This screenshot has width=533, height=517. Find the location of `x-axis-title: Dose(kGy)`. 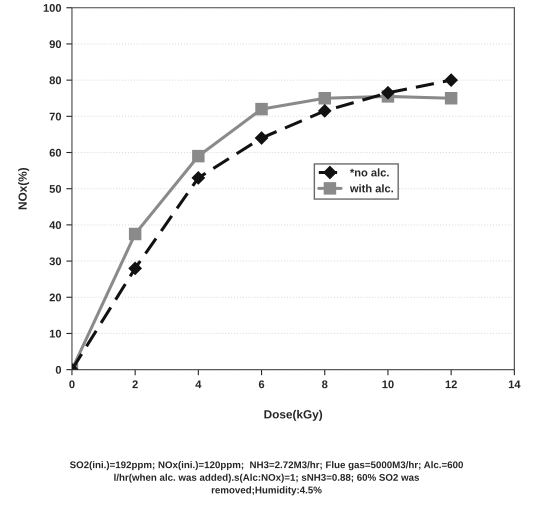

x-axis-title: Dose(kGy) is located at coordinates (293, 415).